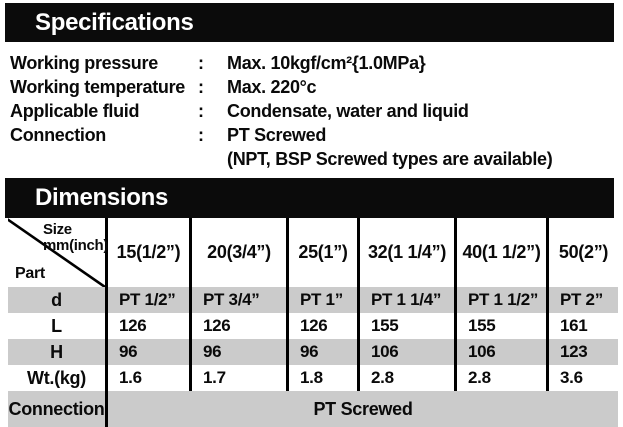 Image resolution: width=623 pixels, height=427 pixels. What do you see at coordinates (114, 22) in the screenshot?
I see `specifications-title: Specifications` at bounding box center [114, 22].